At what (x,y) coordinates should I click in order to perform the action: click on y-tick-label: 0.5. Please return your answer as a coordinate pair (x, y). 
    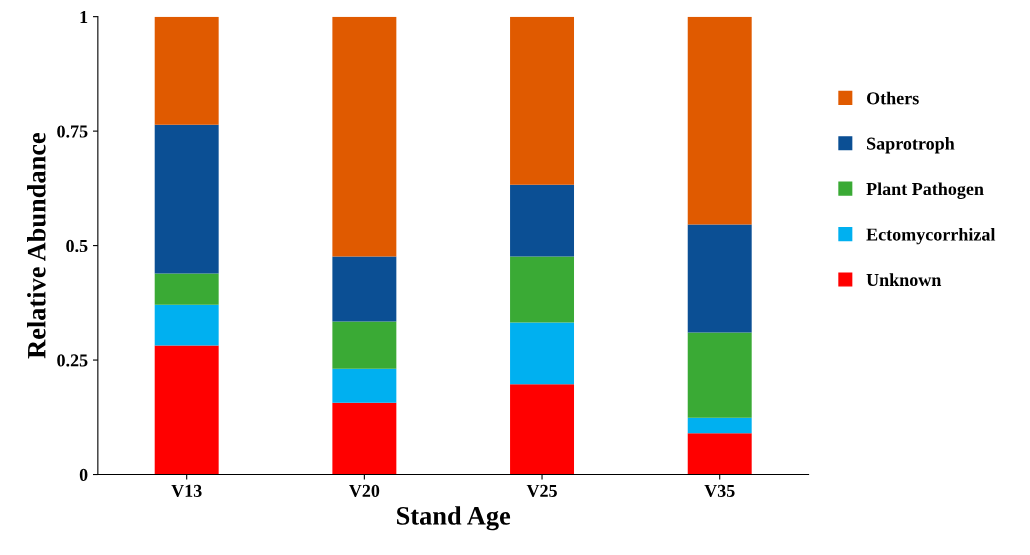
    Looking at the image, I should click on (77, 246).